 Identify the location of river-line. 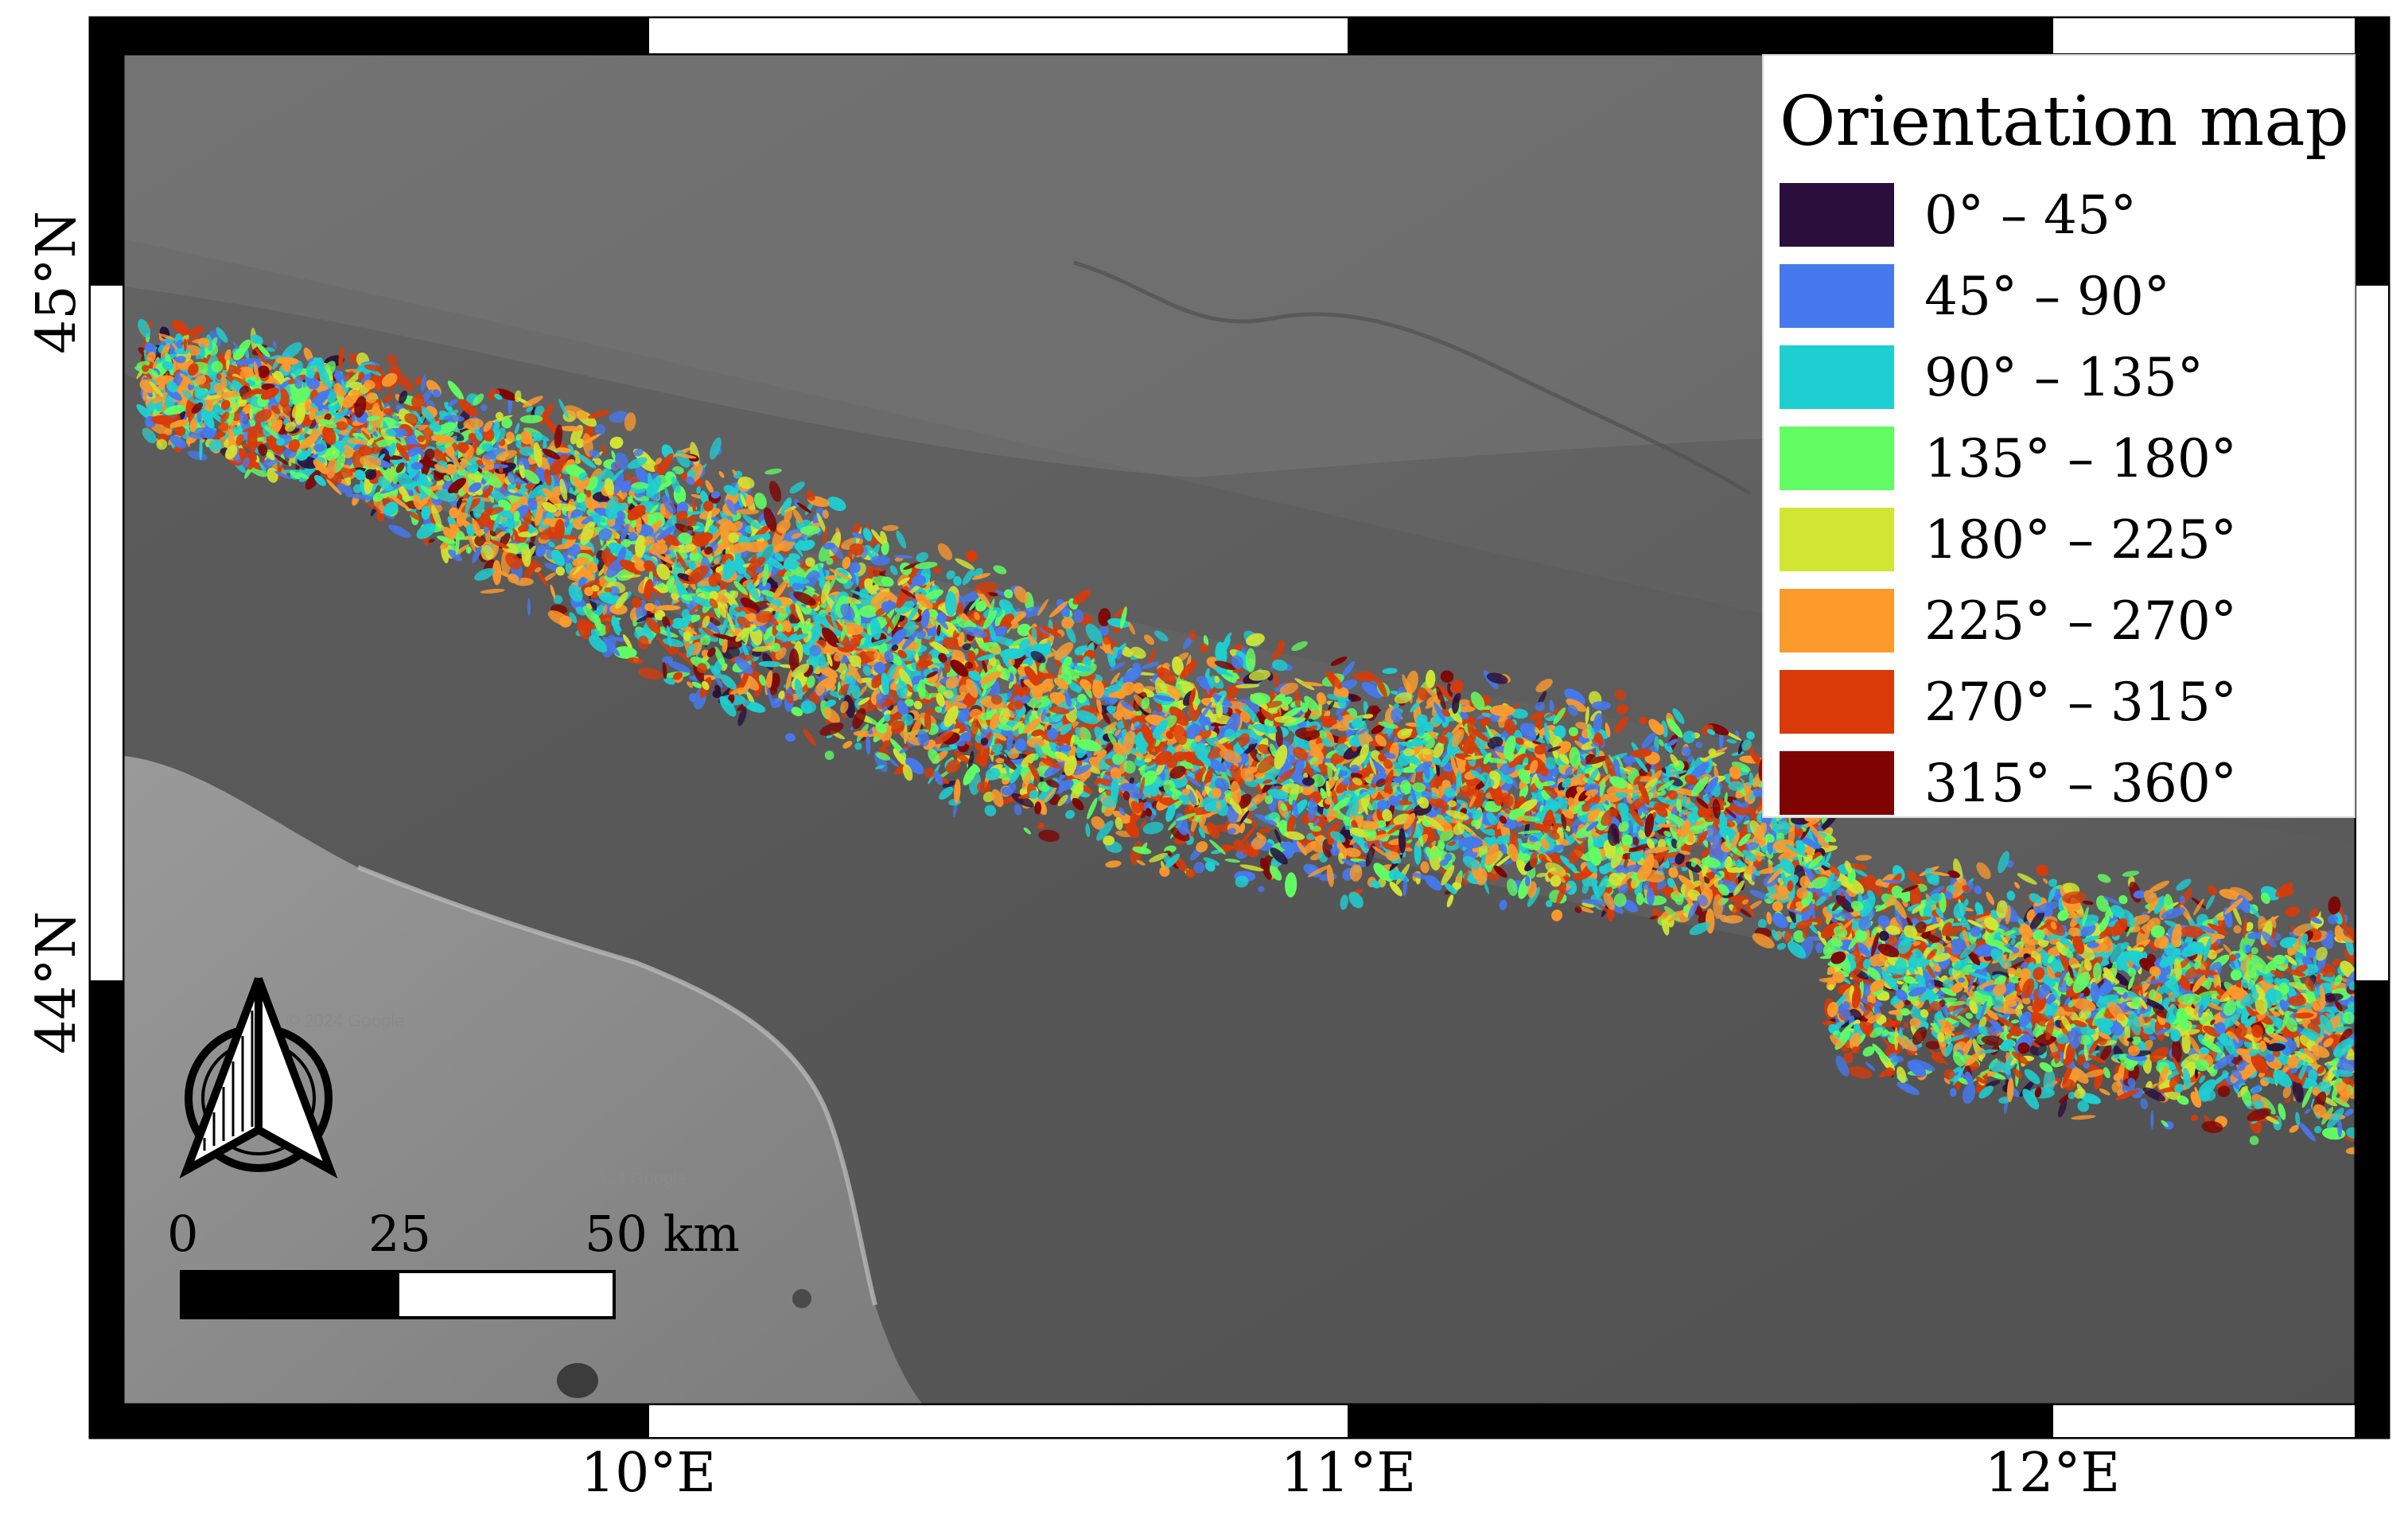
(1412, 378).